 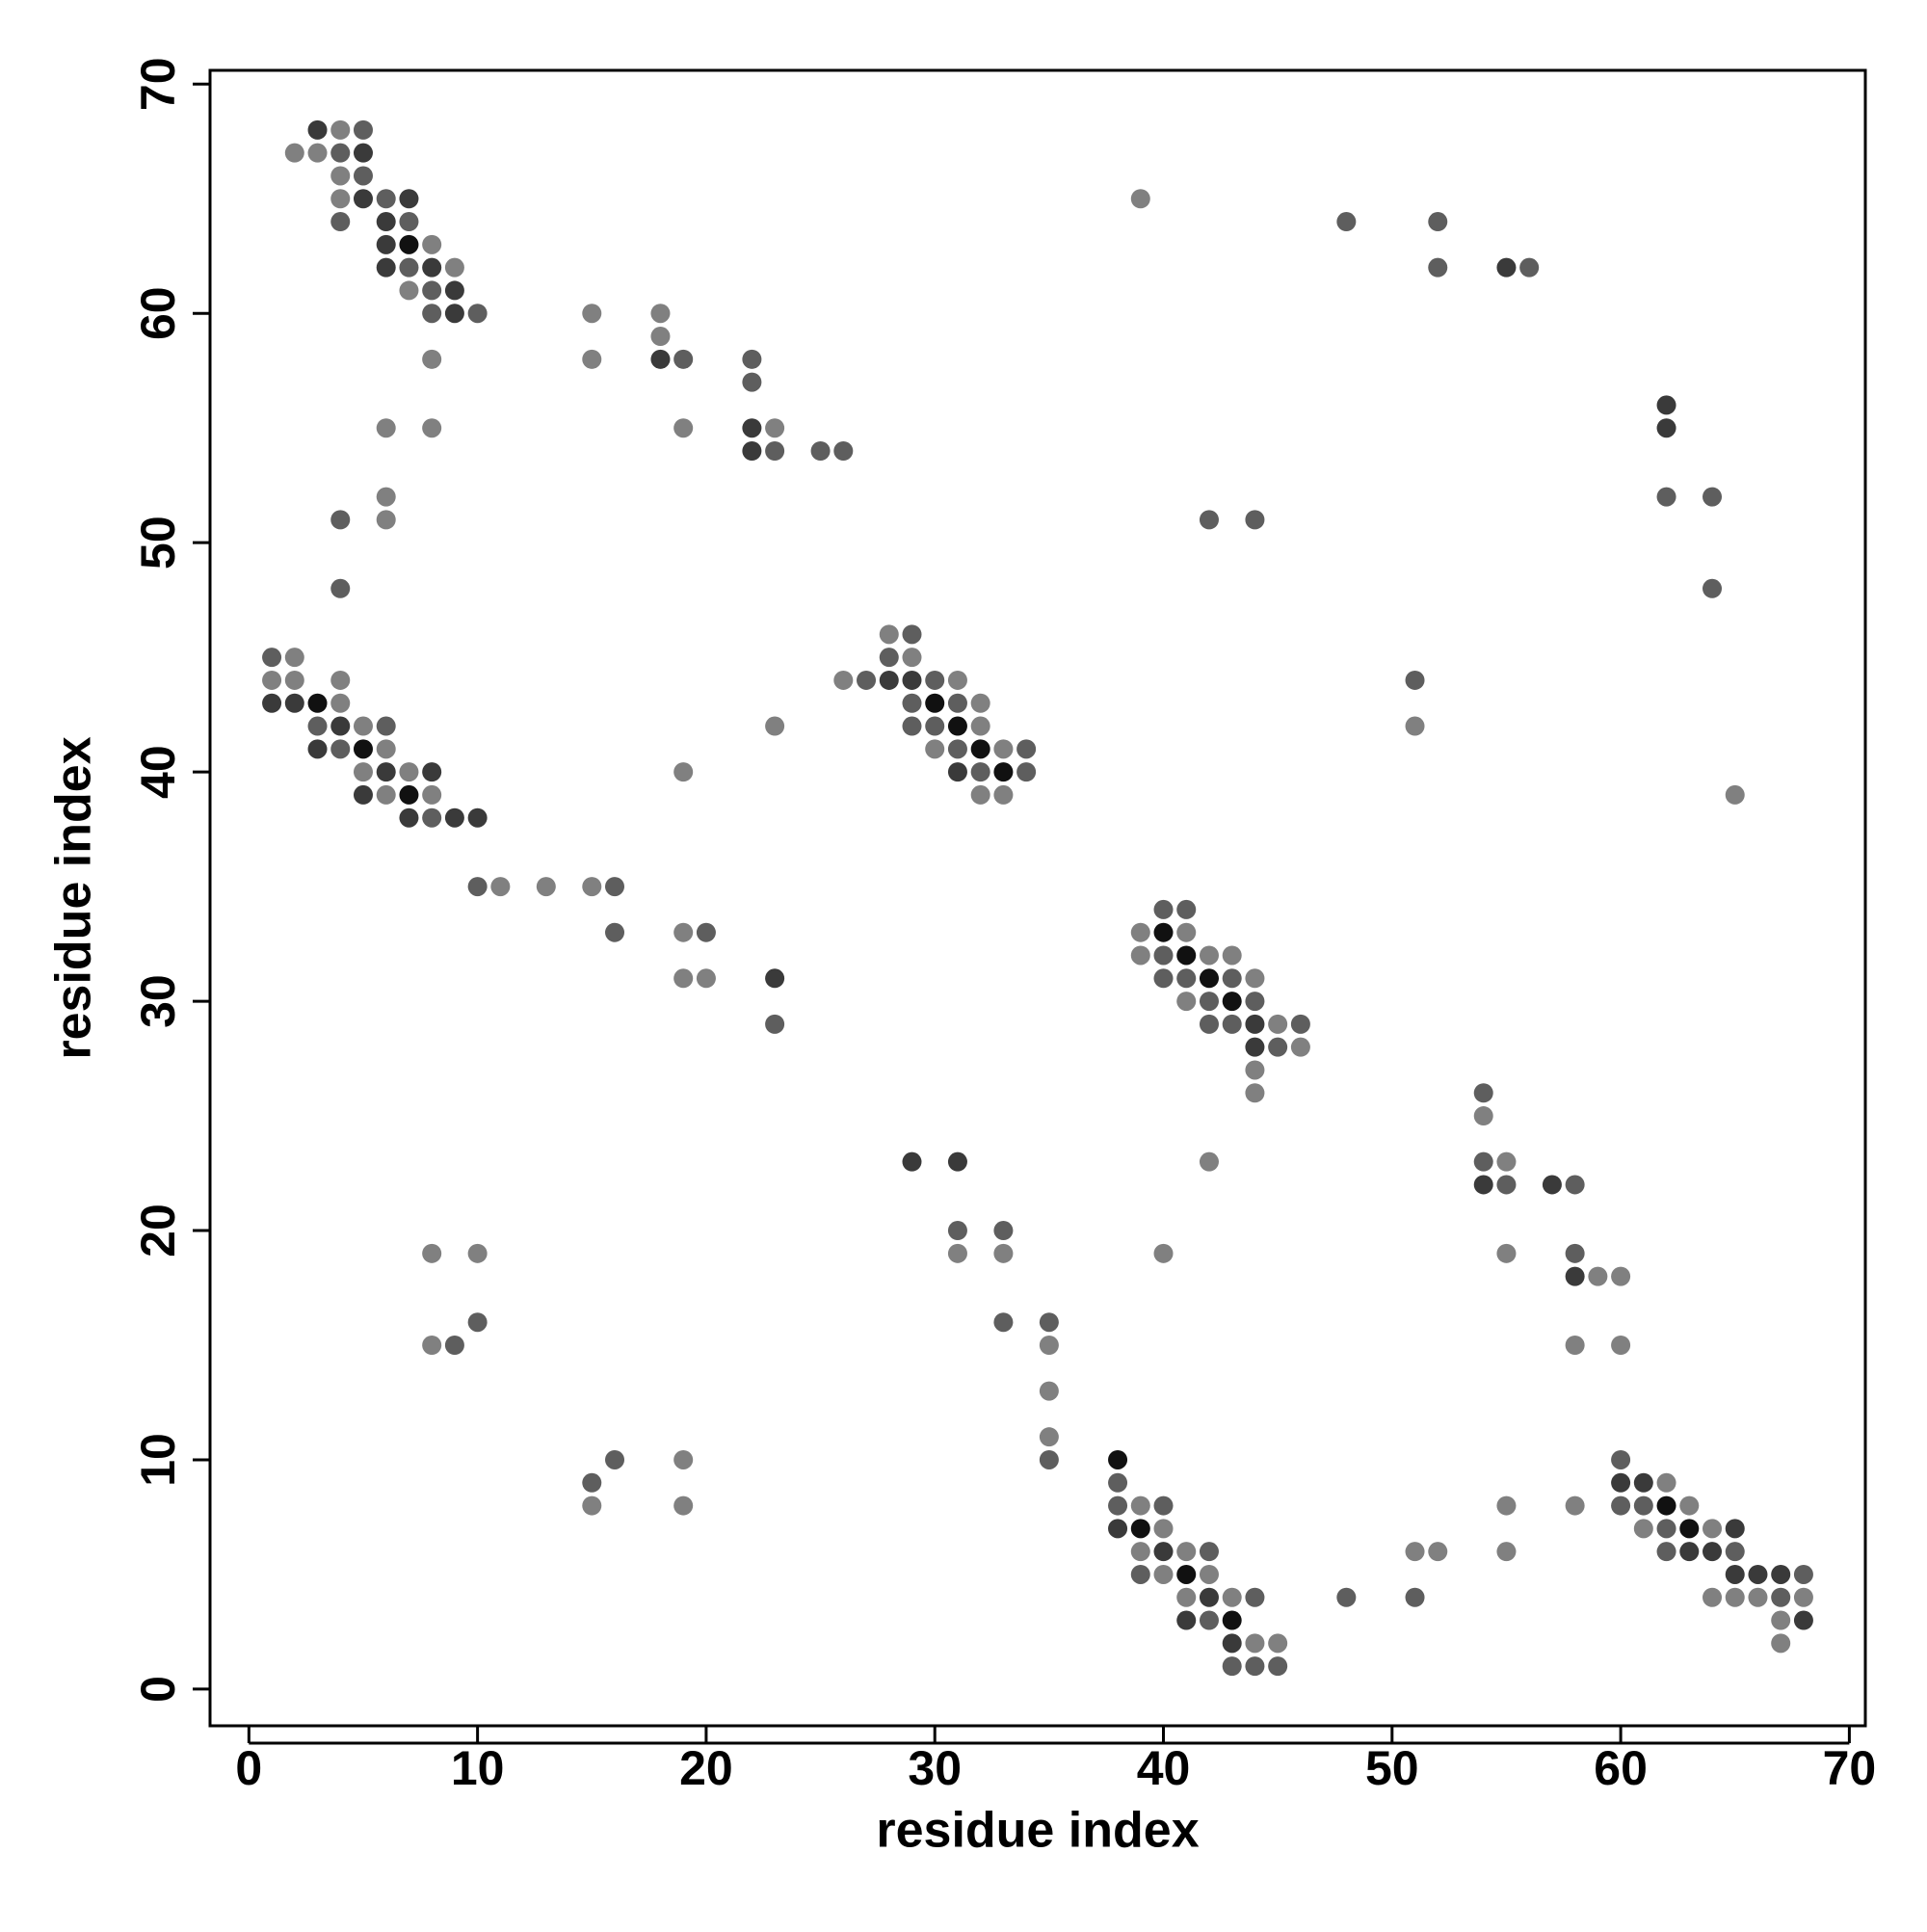 I want to click on y-tick-label: 40, so click(x=158, y=772).